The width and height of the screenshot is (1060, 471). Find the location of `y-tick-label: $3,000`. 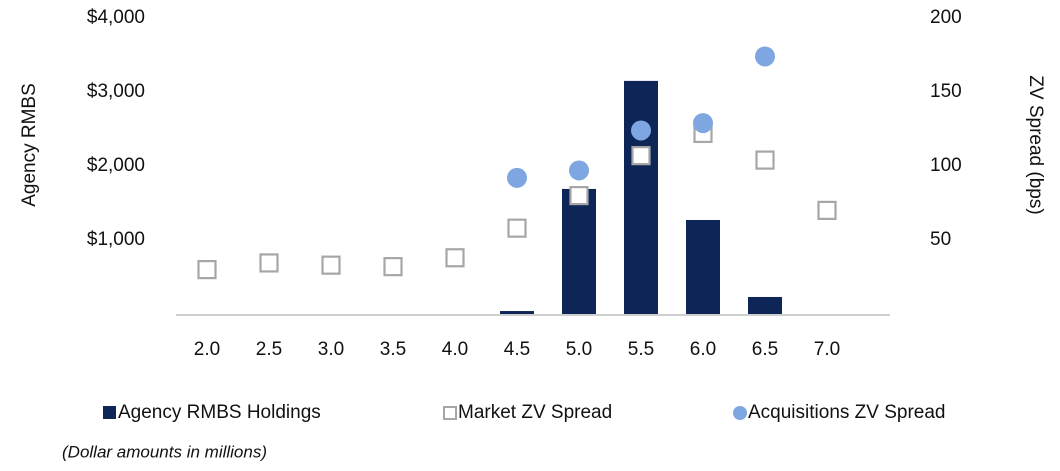

y-tick-label: $3,000 is located at coordinates (116, 91).